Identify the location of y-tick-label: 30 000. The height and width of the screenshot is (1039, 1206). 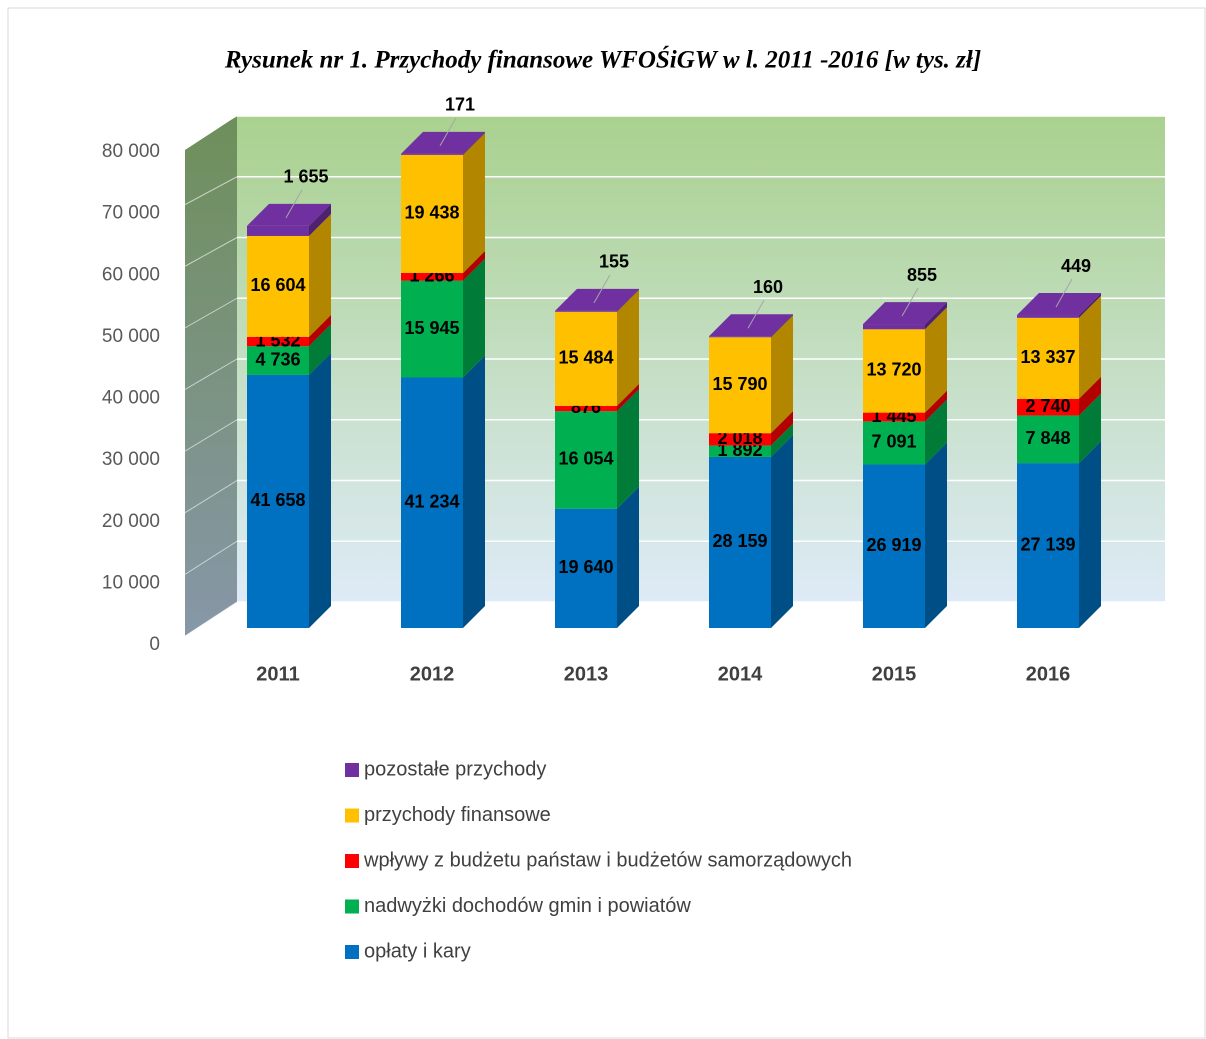
(131, 459).